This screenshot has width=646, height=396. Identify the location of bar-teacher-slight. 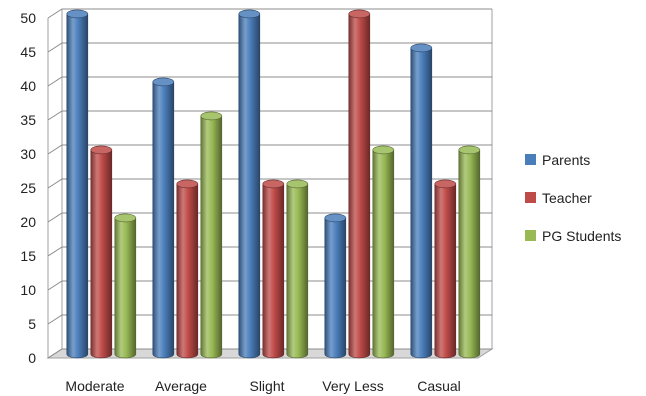
(273, 269).